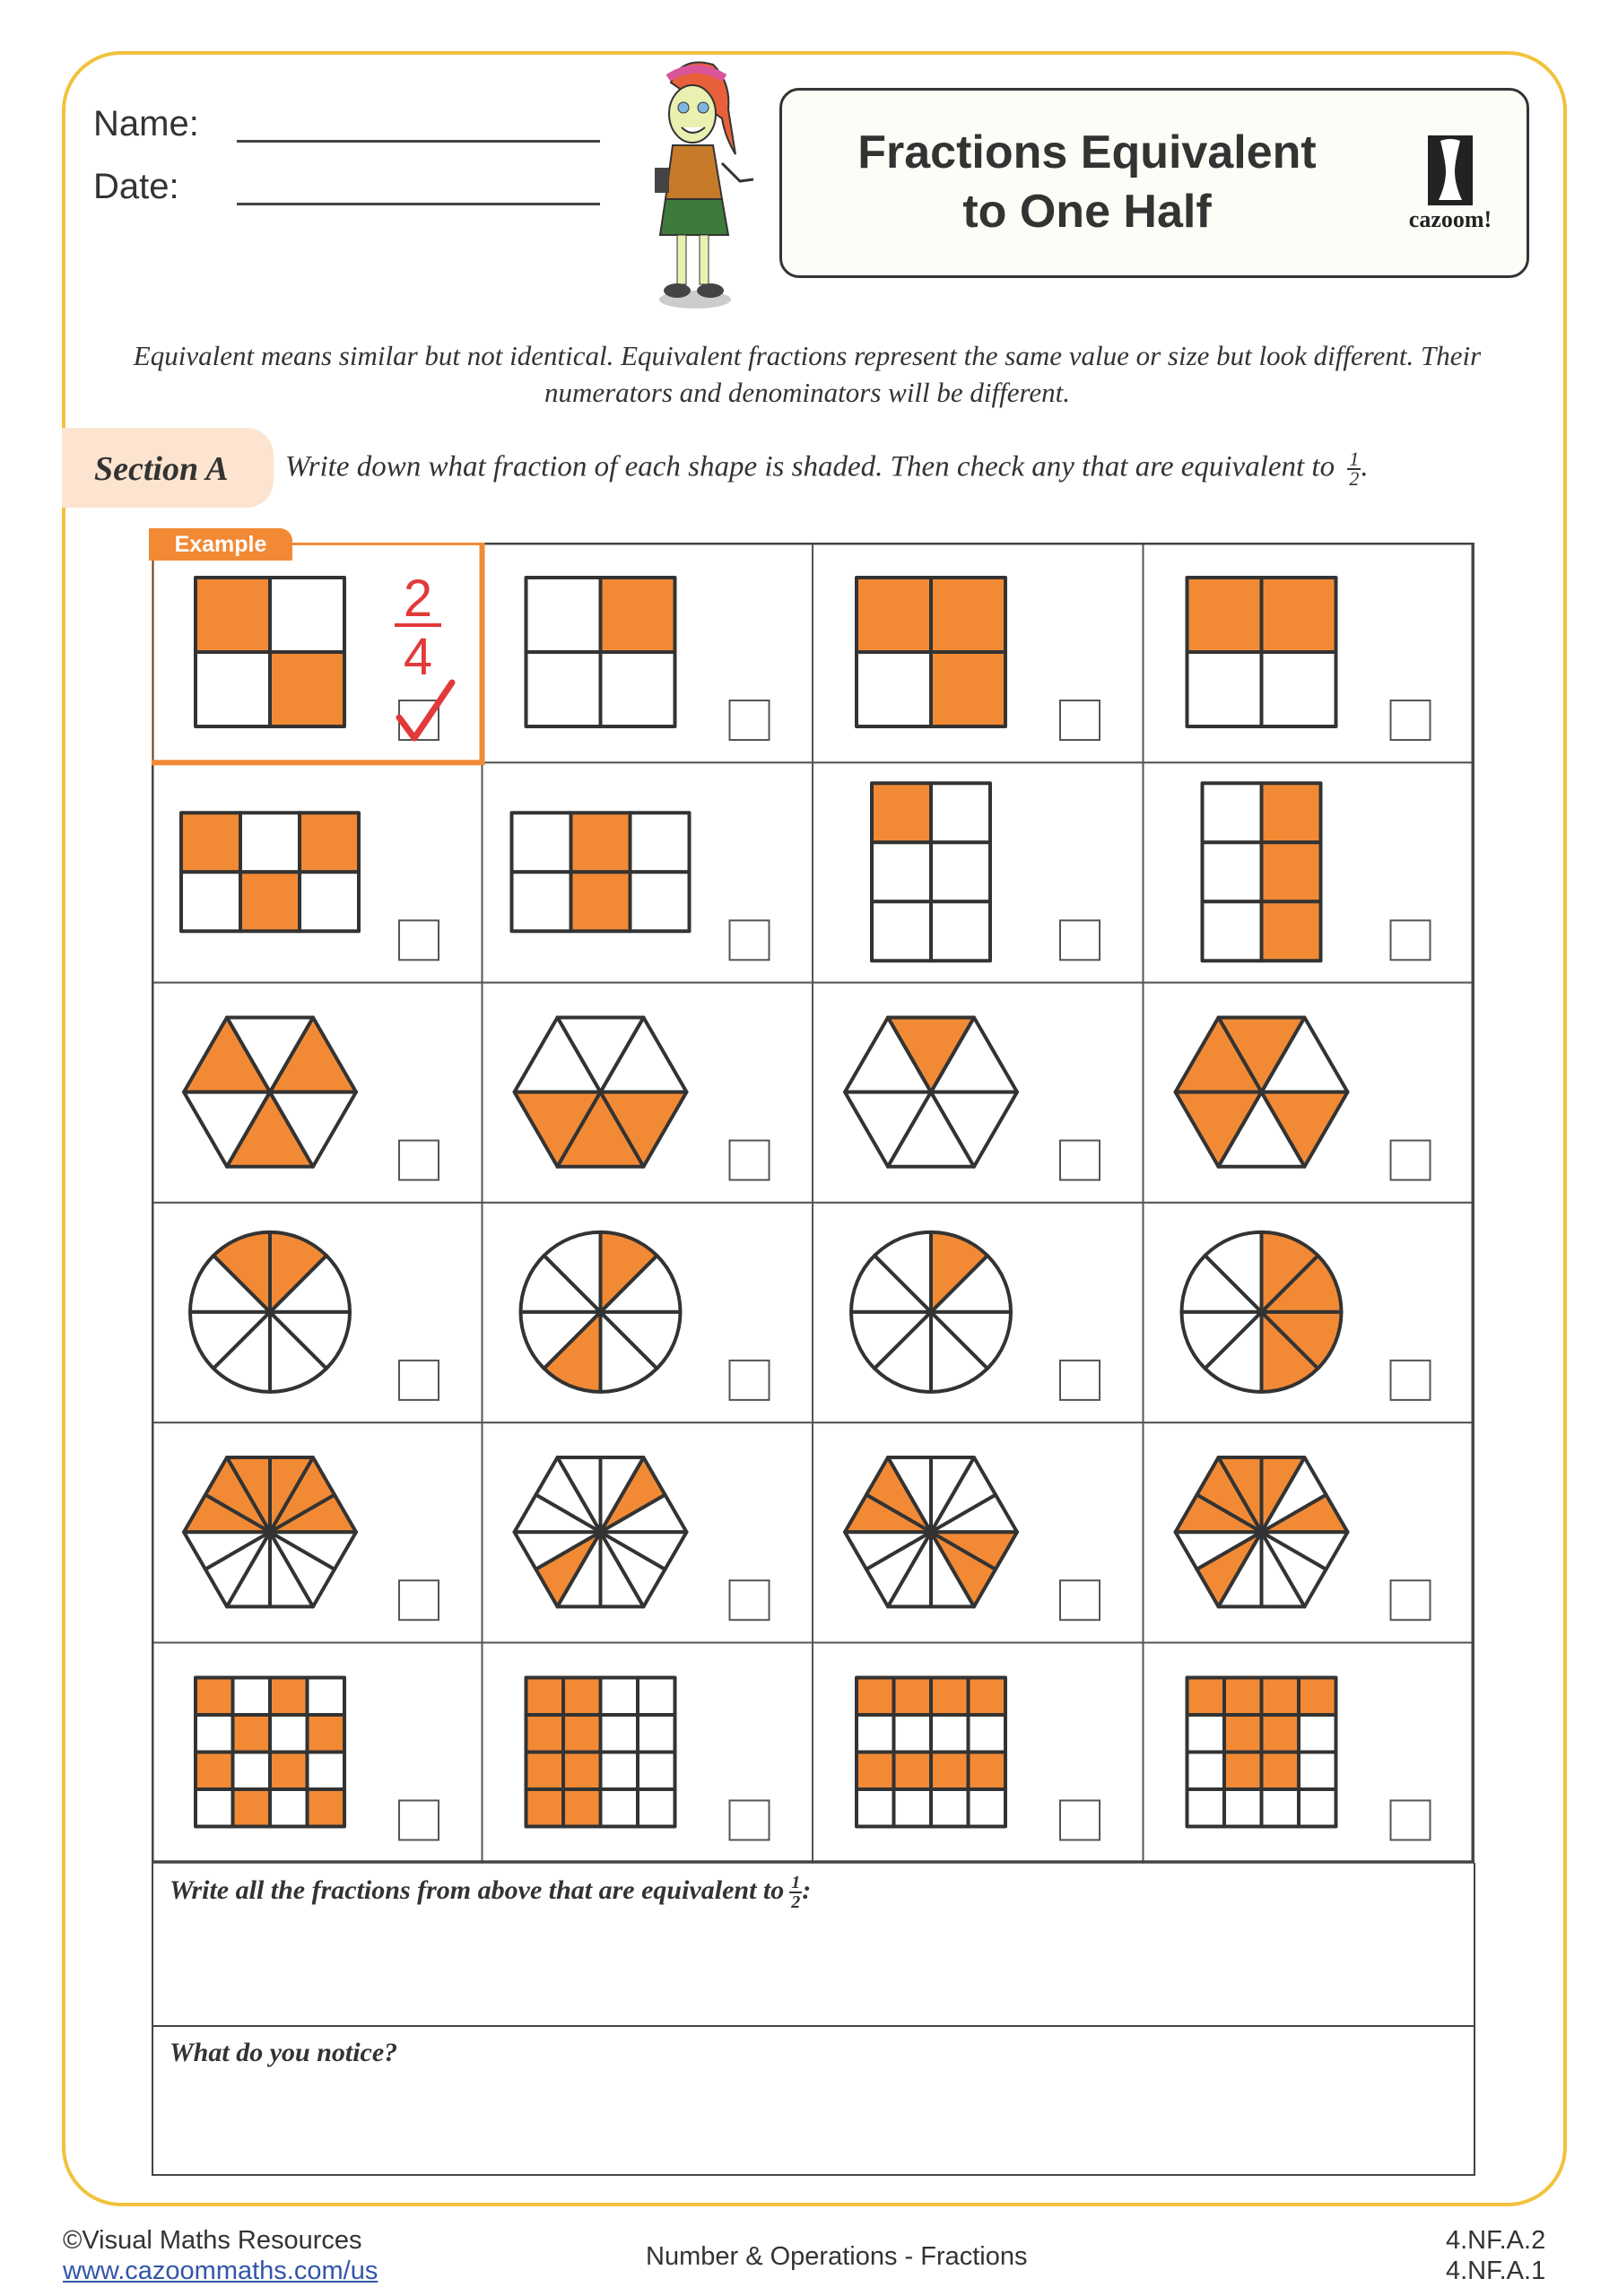  Describe the element at coordinates (1087, 212) in the screenshot. I see `title-line-2: to One Half` at that location.